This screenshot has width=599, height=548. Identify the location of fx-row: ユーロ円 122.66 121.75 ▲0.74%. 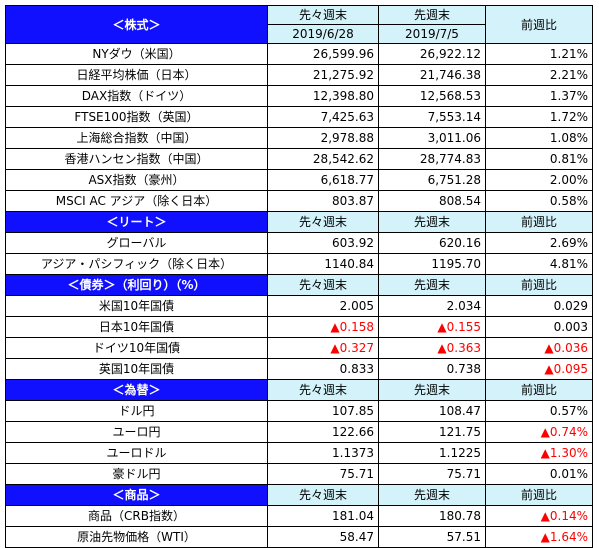
(299, 432).